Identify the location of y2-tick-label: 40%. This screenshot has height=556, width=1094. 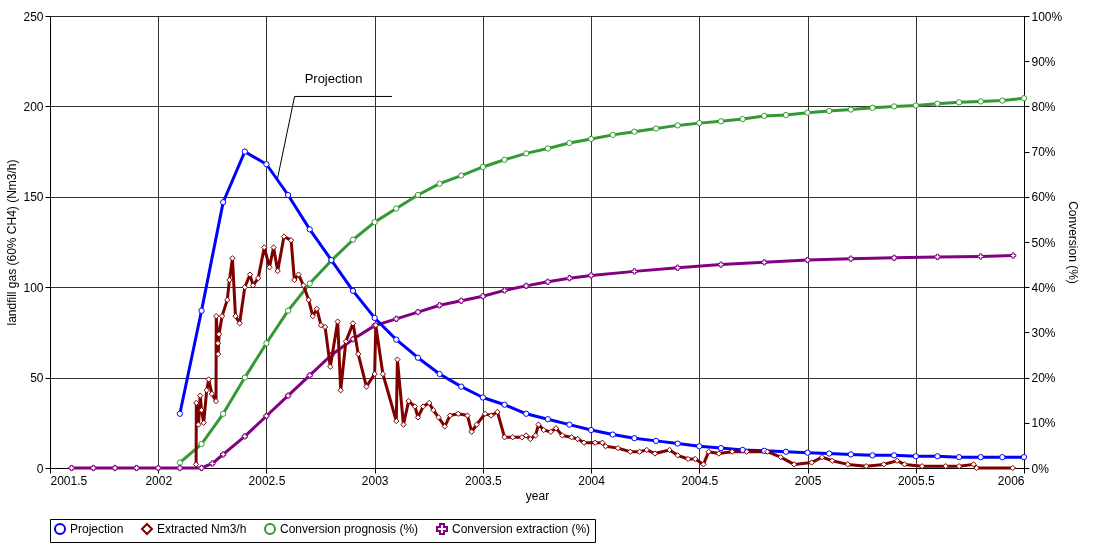
(1043, 287).